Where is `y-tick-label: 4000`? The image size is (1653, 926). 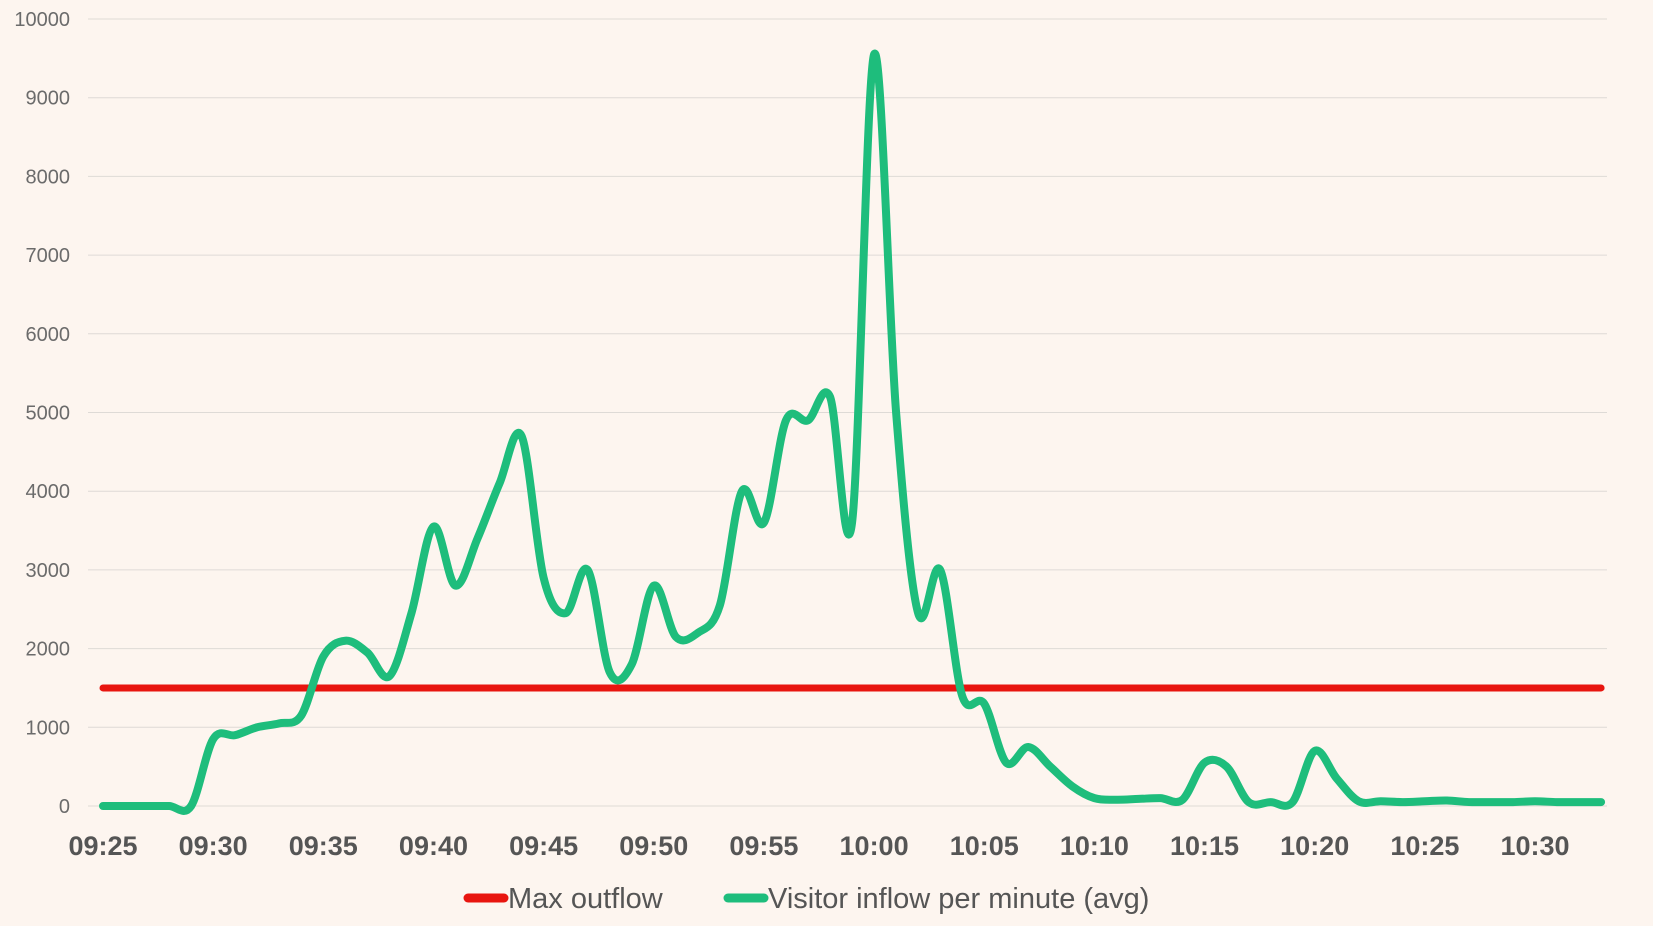 y-tick-label: 4000 is located at coordinates (48, 492).